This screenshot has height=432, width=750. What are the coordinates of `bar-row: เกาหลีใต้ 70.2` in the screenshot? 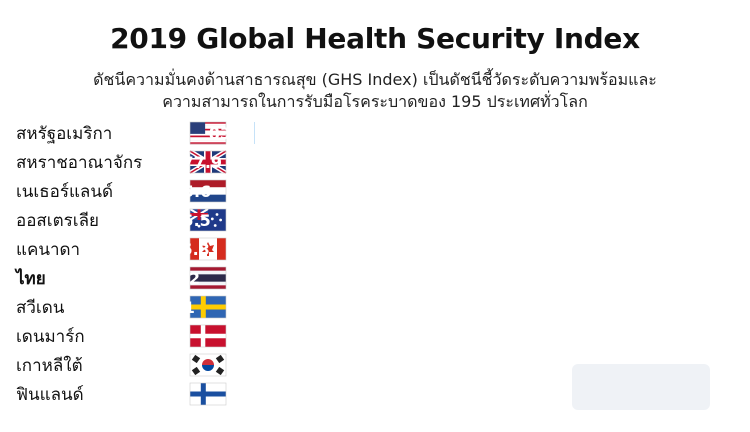 It's located at (121, 365).